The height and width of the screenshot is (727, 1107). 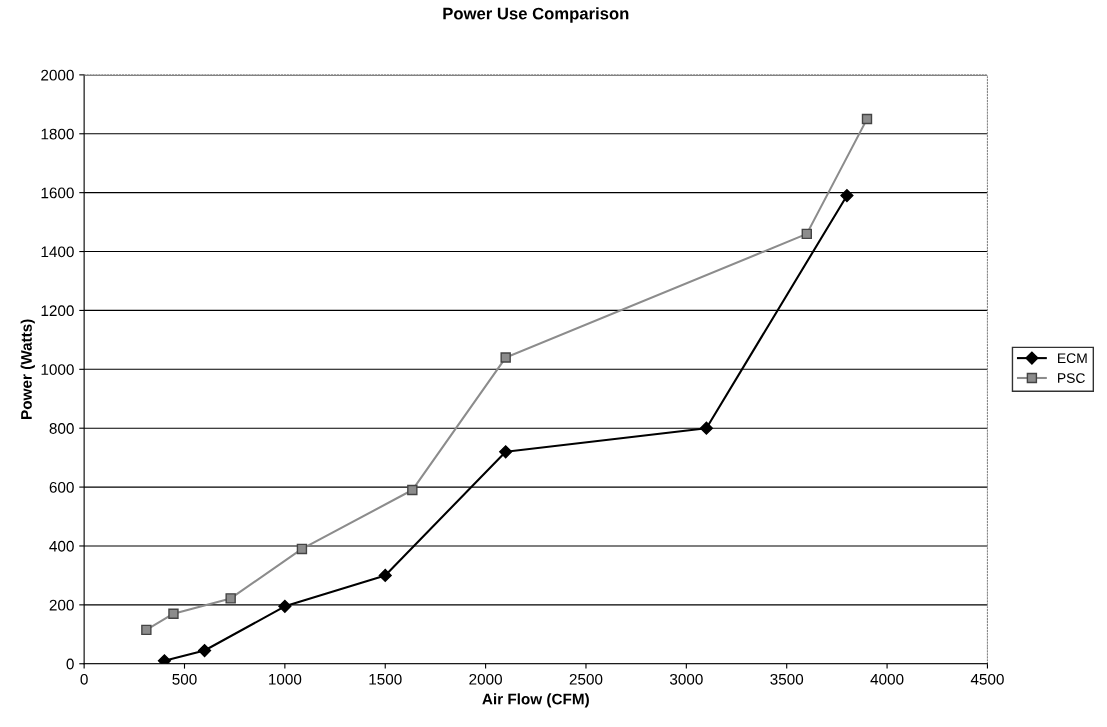 What do you see at coordinates (57, 134) in the screenshot?
I see `y-tick-label: 1800` at bounding box center [57, 134].